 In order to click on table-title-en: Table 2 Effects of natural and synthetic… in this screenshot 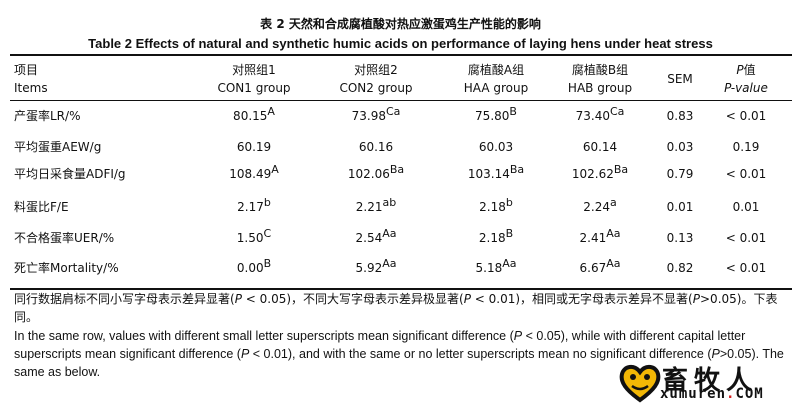, I will do `click(400, 43)`.